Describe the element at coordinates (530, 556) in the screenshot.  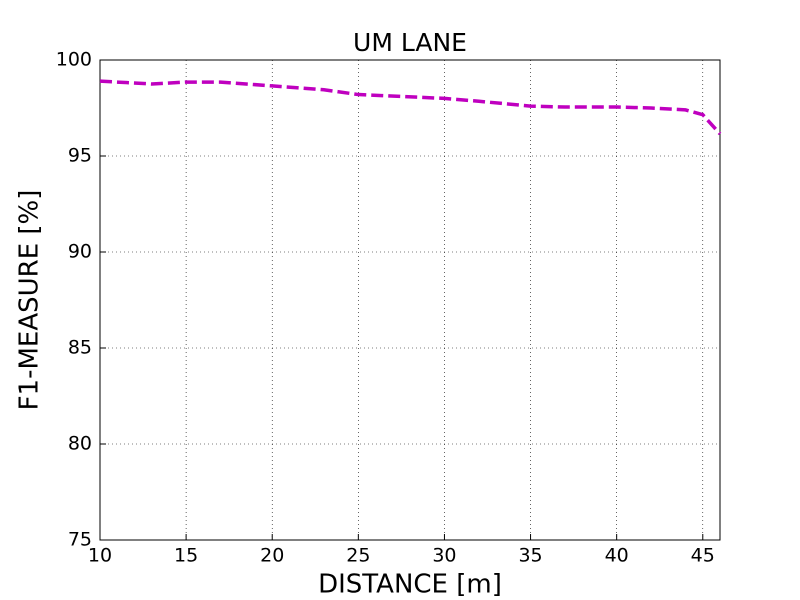
I see `x-tick-label: 35` at that location.